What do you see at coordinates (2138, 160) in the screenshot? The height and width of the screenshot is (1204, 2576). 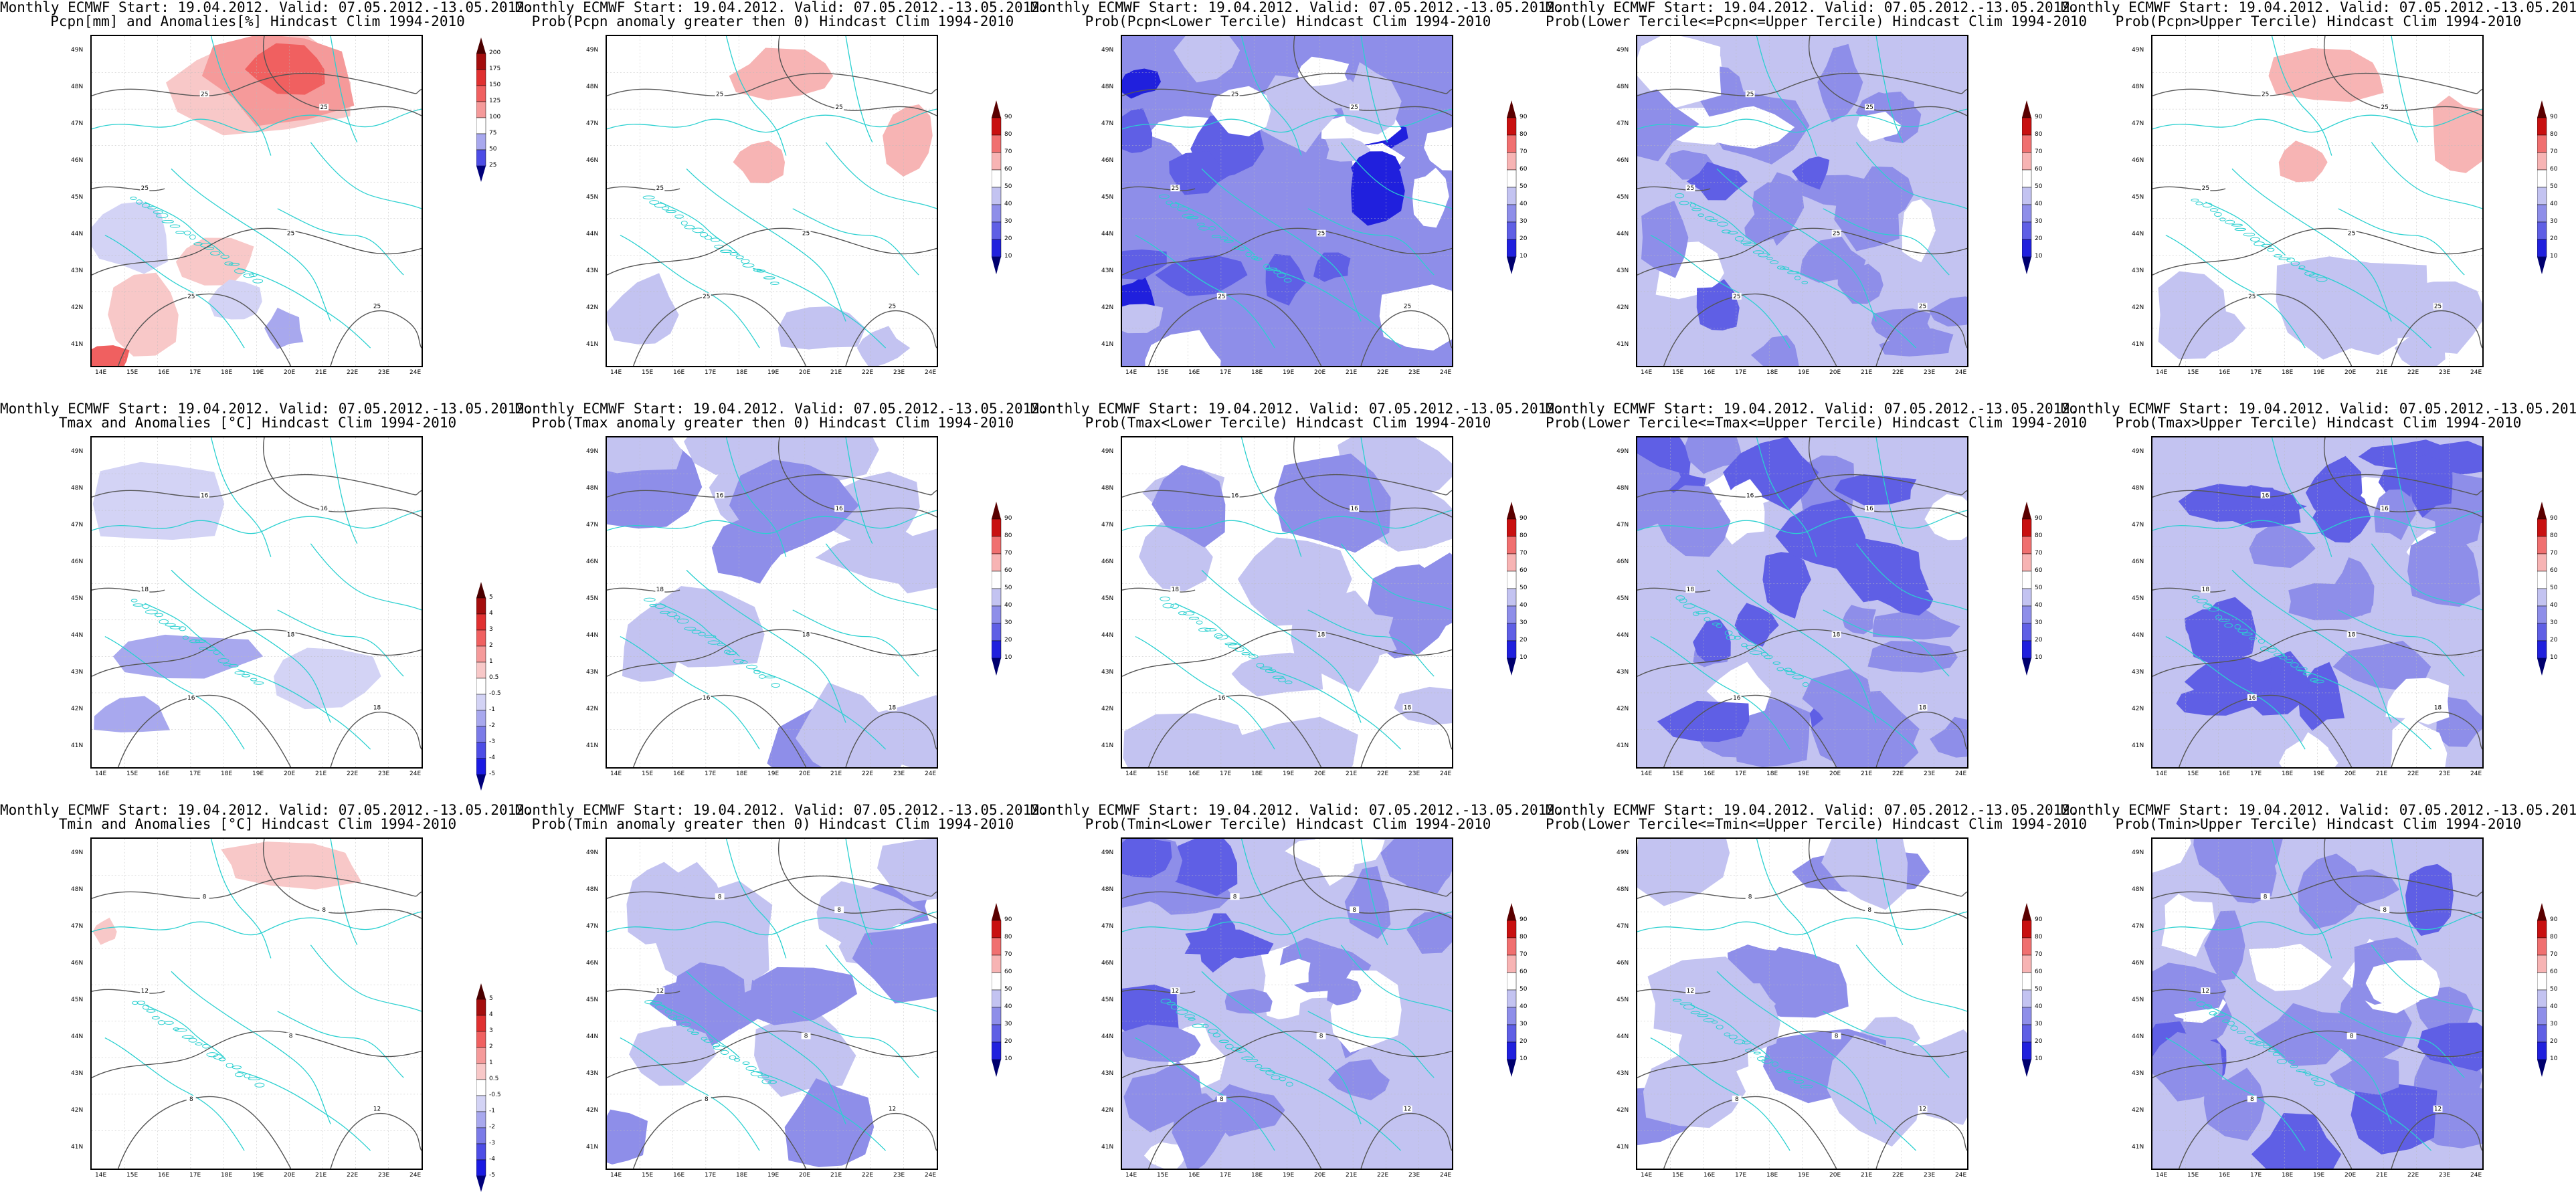 I see `latitude-tick-label: 46N` at bounding box center [2138, 160].